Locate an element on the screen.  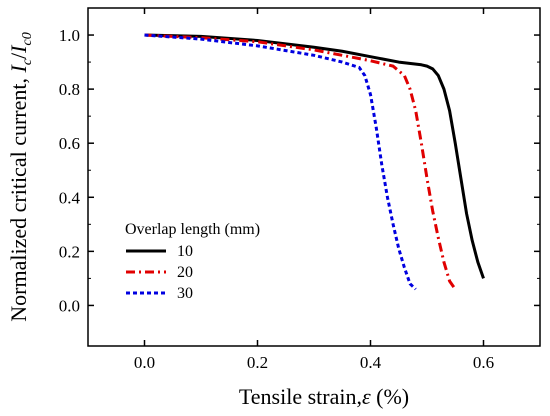
x-axis-title: Tensile strain,ε (%) is located at coordinates (324, 396).